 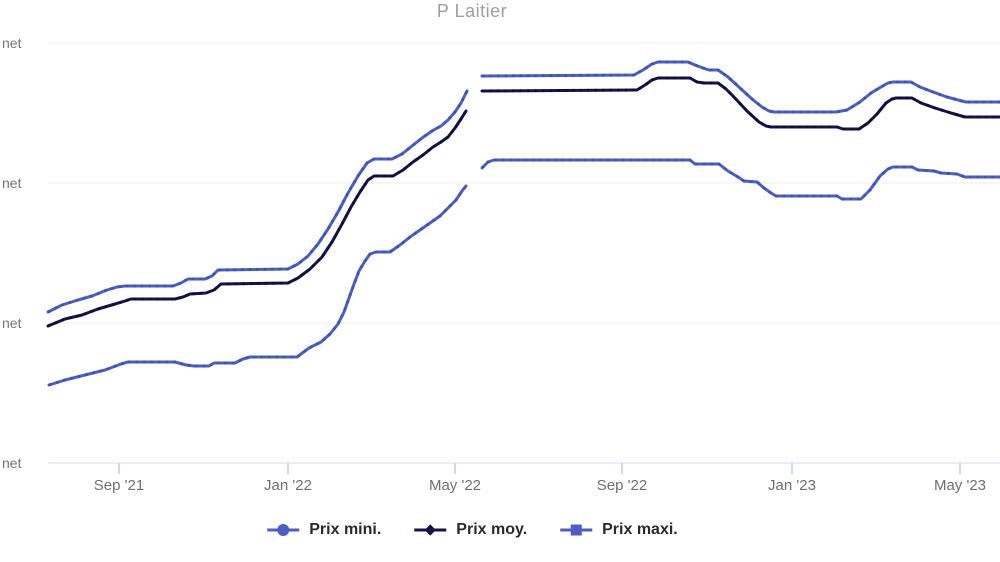 What do you see at coordinates (472, 11) in the screenshot?
I see `chart-title: P Laitier` at bounding box center [472, 11].